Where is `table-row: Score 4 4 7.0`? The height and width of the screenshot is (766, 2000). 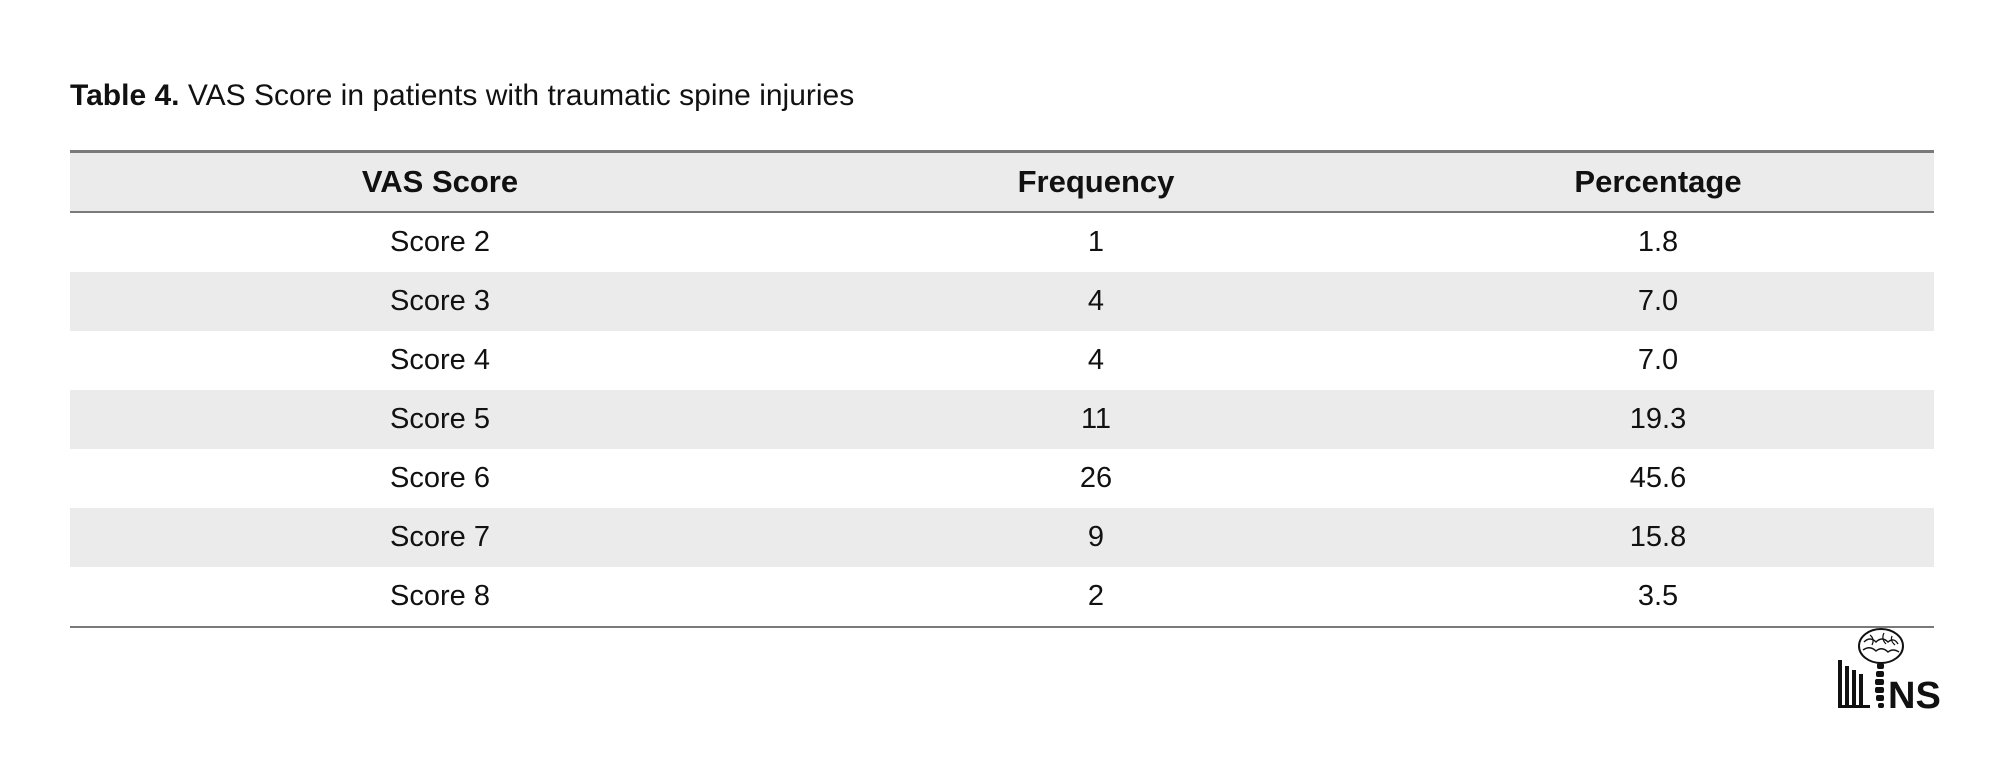
table-row: Score 4 4 7.0 is located at coordinates (1002, 360).